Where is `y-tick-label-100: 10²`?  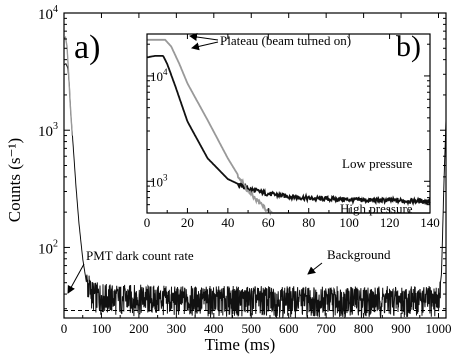
y-tick-label-100: 10² is located at coordinates (48, 247).